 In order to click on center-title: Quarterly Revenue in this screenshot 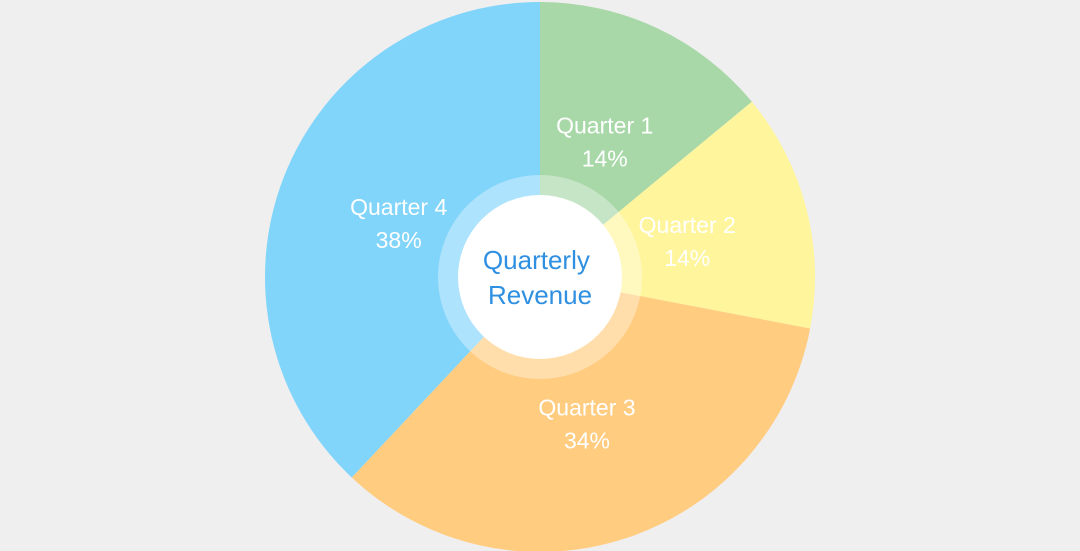, I will do `click(540, 277)`.